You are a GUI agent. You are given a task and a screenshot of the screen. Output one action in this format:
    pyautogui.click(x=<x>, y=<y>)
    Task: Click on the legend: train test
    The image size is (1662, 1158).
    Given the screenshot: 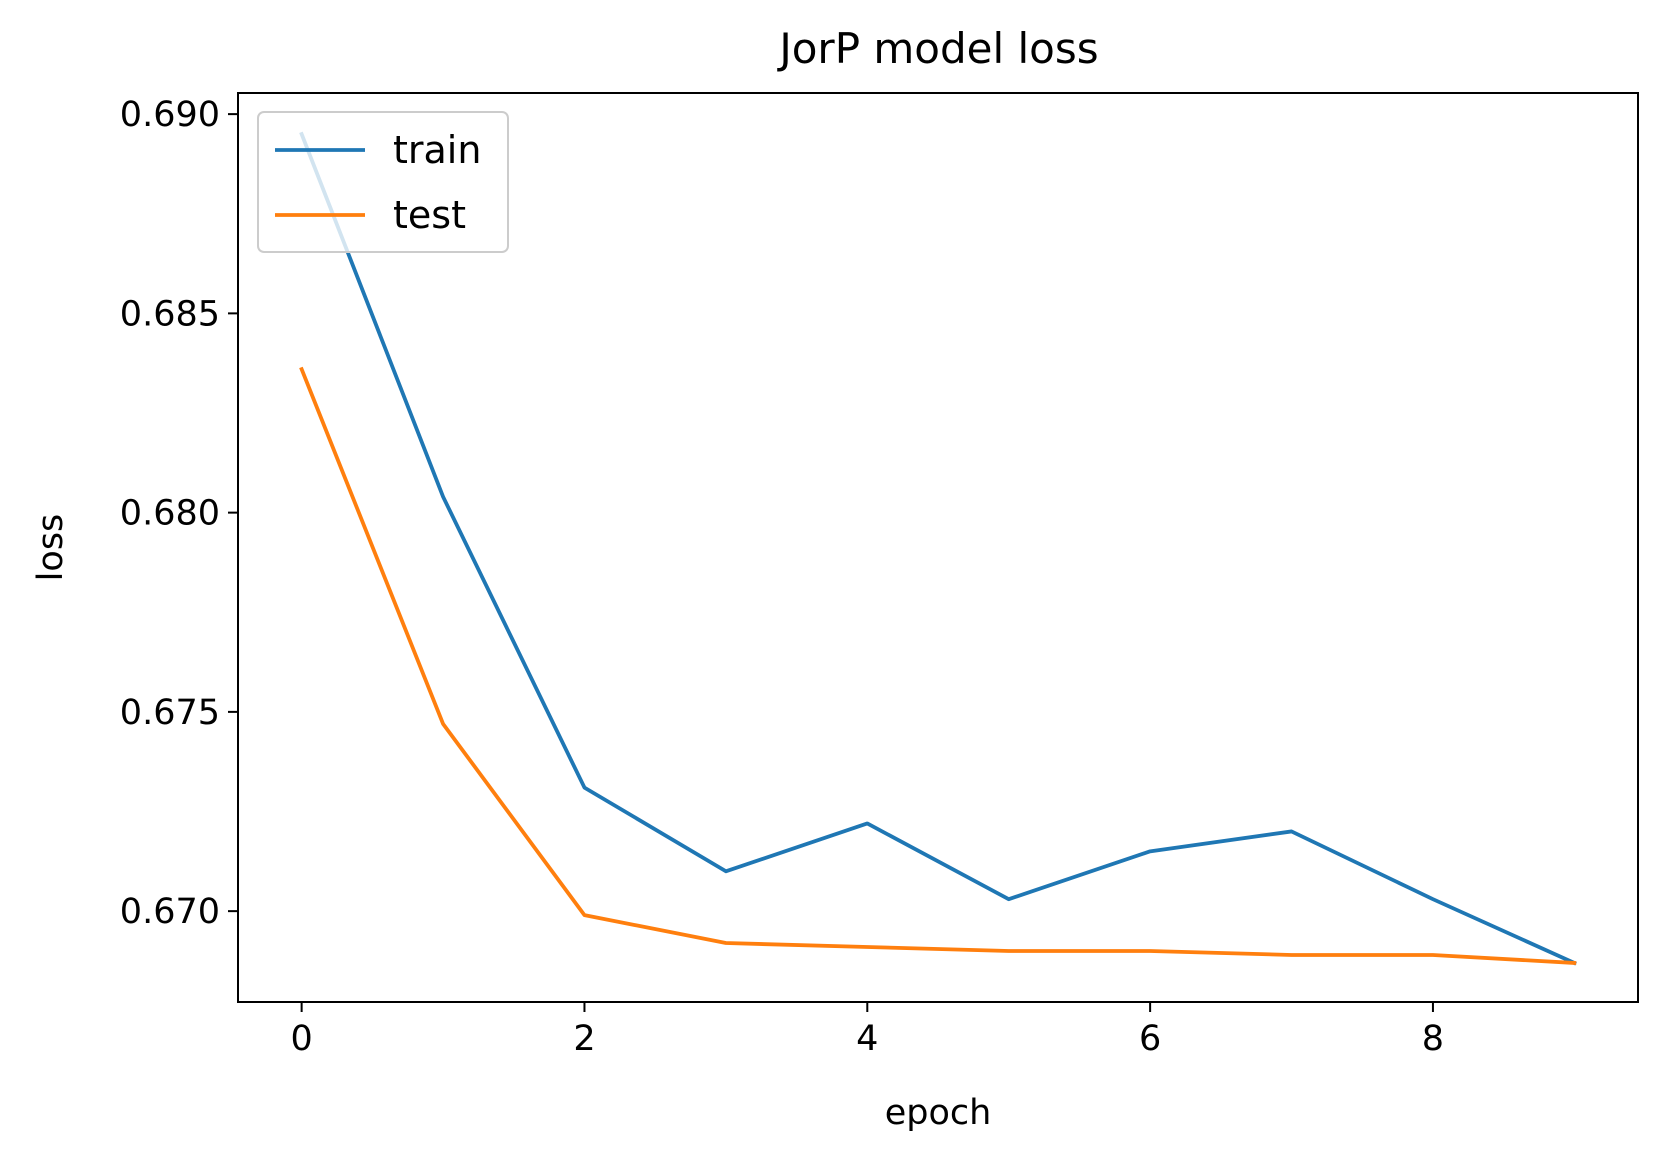 What is the action you would take?
    pyautogui.click(x=383, y=182)
    